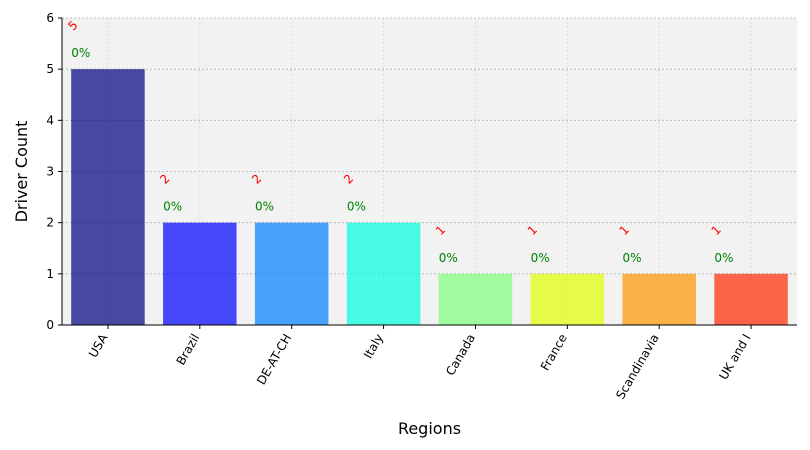 The image size is (810, 450). What do you see at coordinates (188, 350) in the screenshot?
I see `x-tick-label: Brazil` at bounding box center [188, 350].